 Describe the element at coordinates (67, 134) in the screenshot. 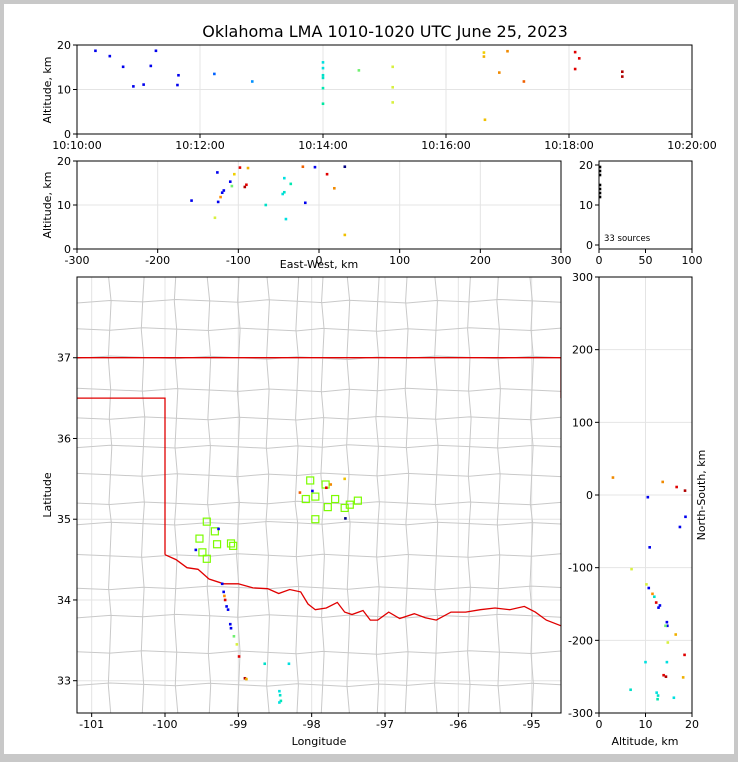

I see `altitude-time-ytick-label: 0` at that location.